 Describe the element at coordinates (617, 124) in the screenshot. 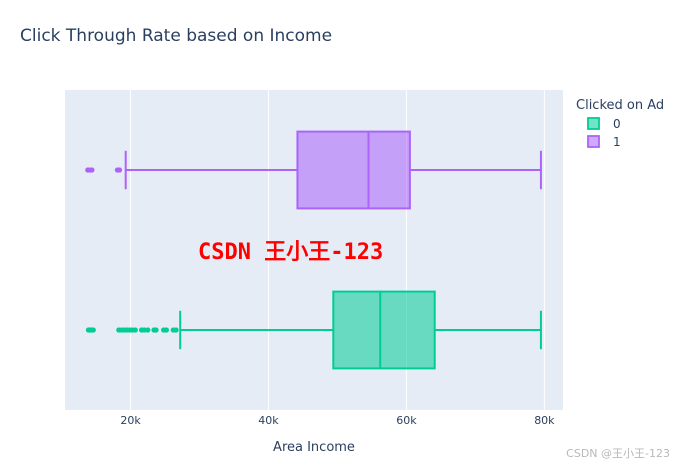

I see `legend-label-0: 0` at that location.